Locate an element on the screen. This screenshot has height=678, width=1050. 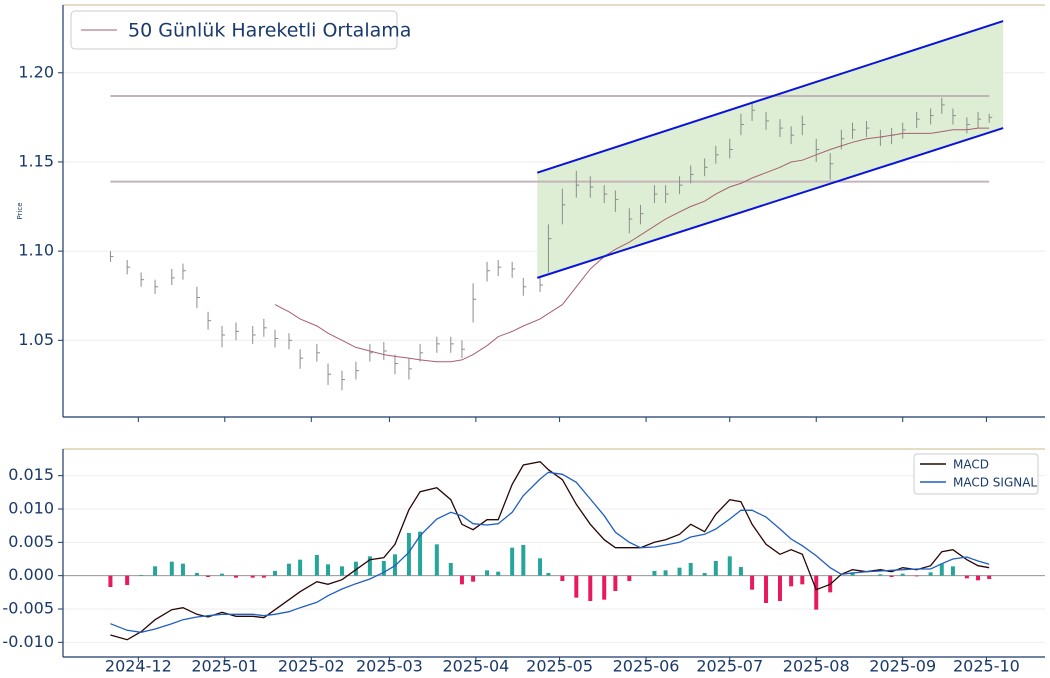
y-tick-label: 0.015 is located at coordinates (31, 474).